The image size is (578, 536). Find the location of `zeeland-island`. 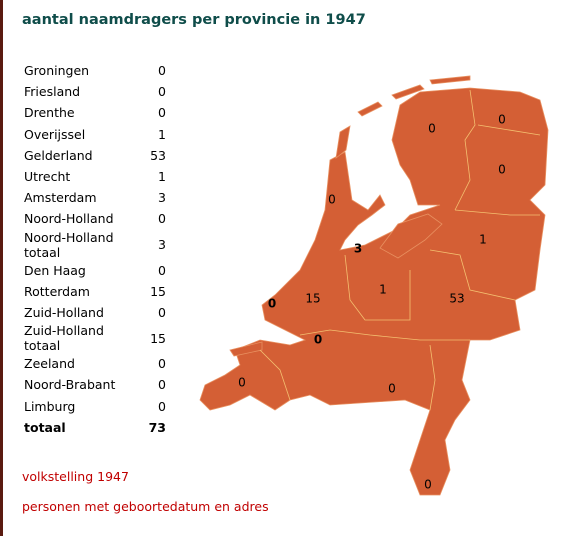

zeeland-island is located at coordinates (246, 349).